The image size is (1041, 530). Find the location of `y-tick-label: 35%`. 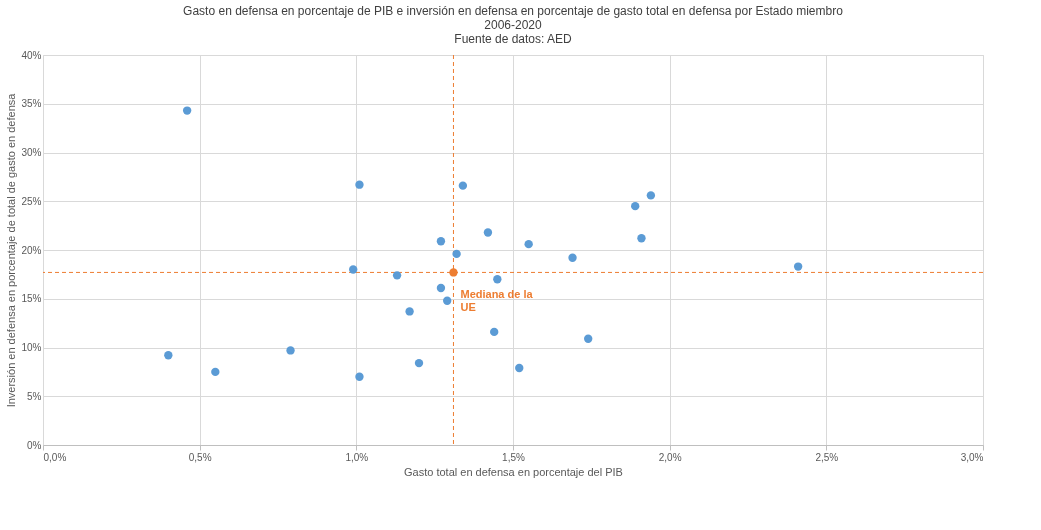

y-tick-label: 35% is located at coordinates (31, 104).